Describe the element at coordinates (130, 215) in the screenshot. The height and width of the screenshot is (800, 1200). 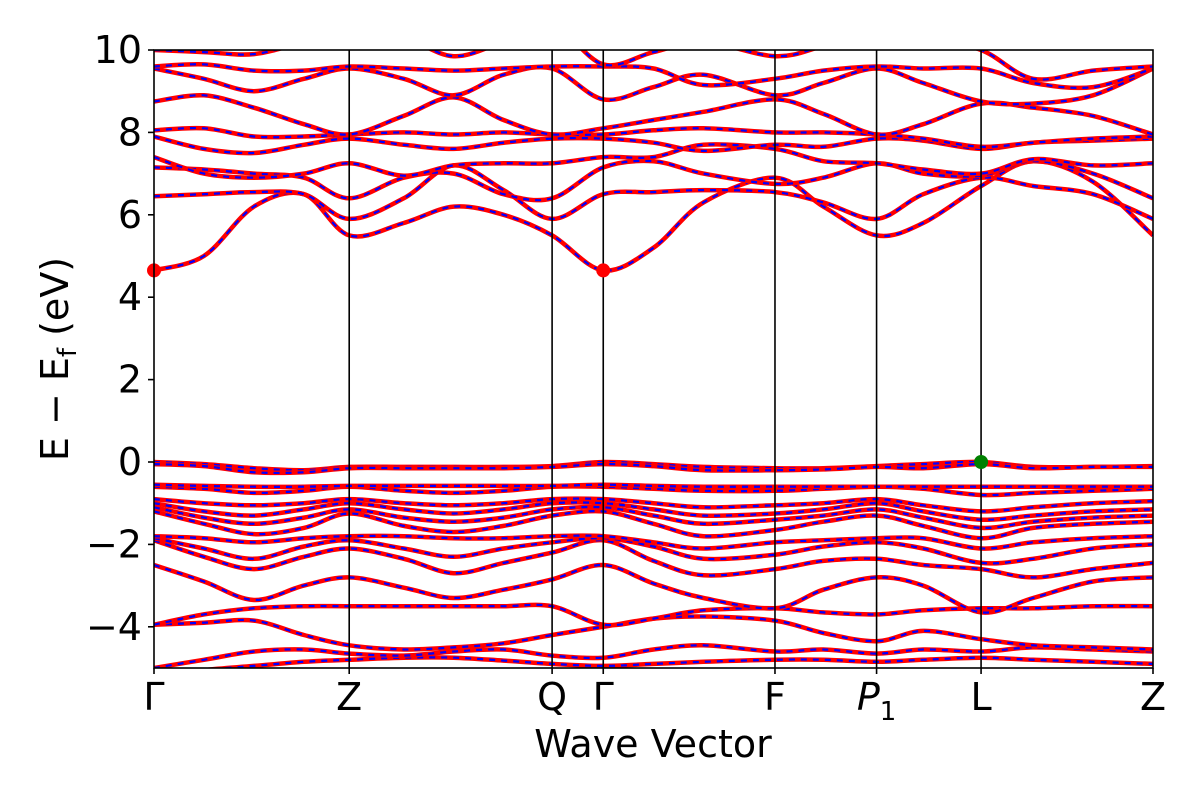
I see `y-tick-label-5: 6` at that location.